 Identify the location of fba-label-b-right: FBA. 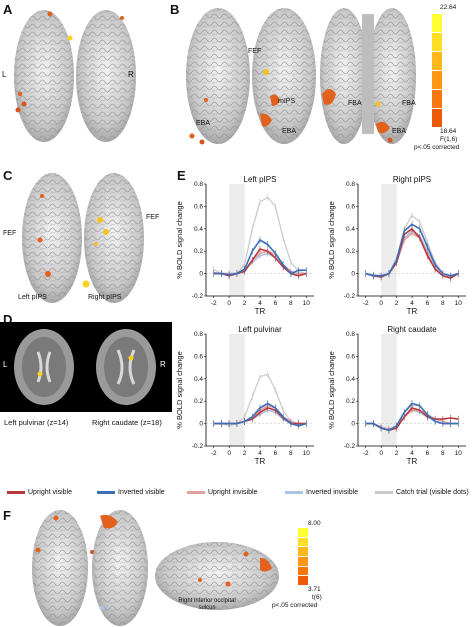
(409, 103).